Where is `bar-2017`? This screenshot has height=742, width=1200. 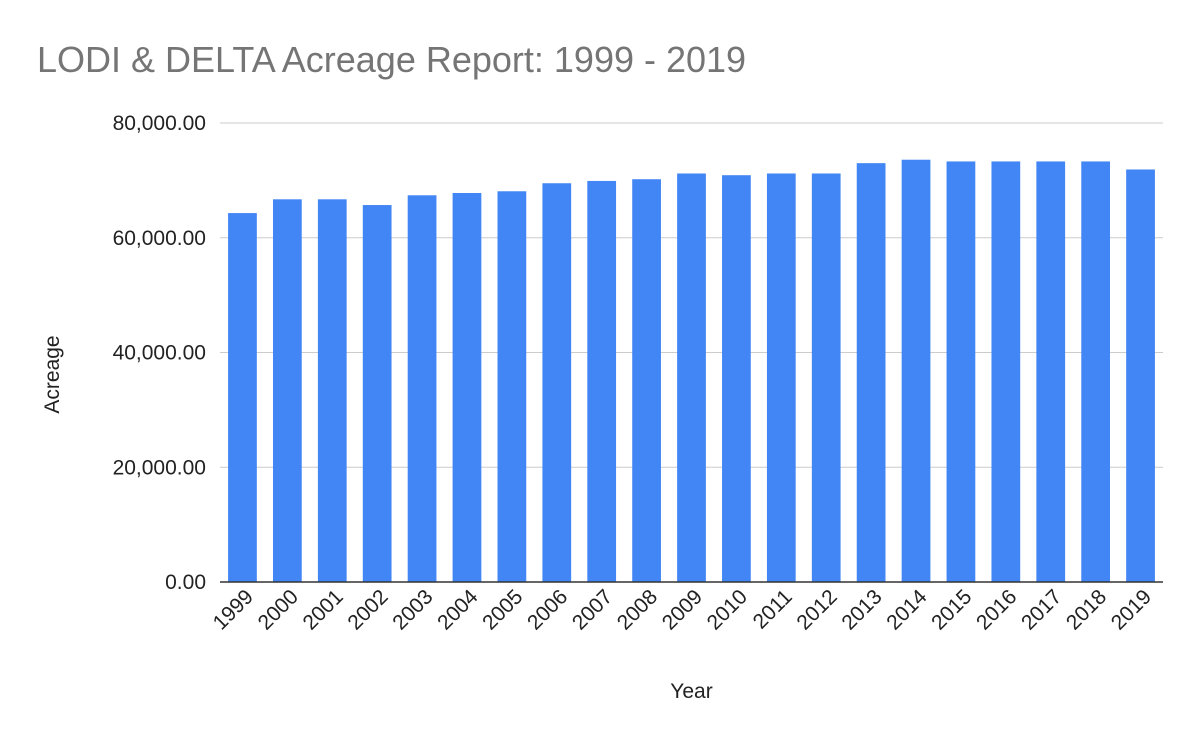 bar-2017 is located at coordinates (1051, 371).